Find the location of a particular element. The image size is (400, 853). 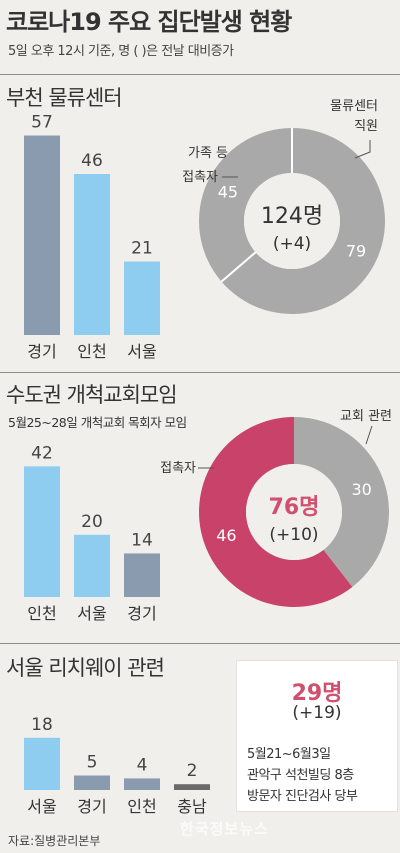

slice-value-label: 45 is located at coordinates (228, 192).